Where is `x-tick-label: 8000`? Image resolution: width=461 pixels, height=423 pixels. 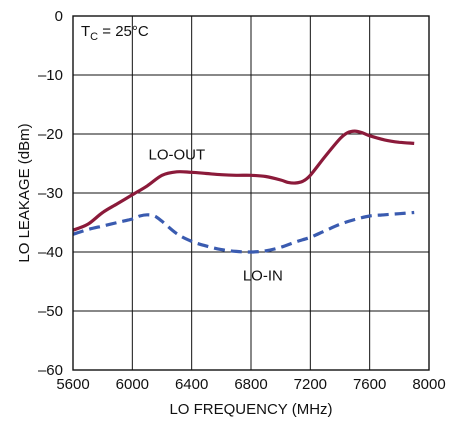 x-tick-label: 8000 is located at coordinates (428, 384).